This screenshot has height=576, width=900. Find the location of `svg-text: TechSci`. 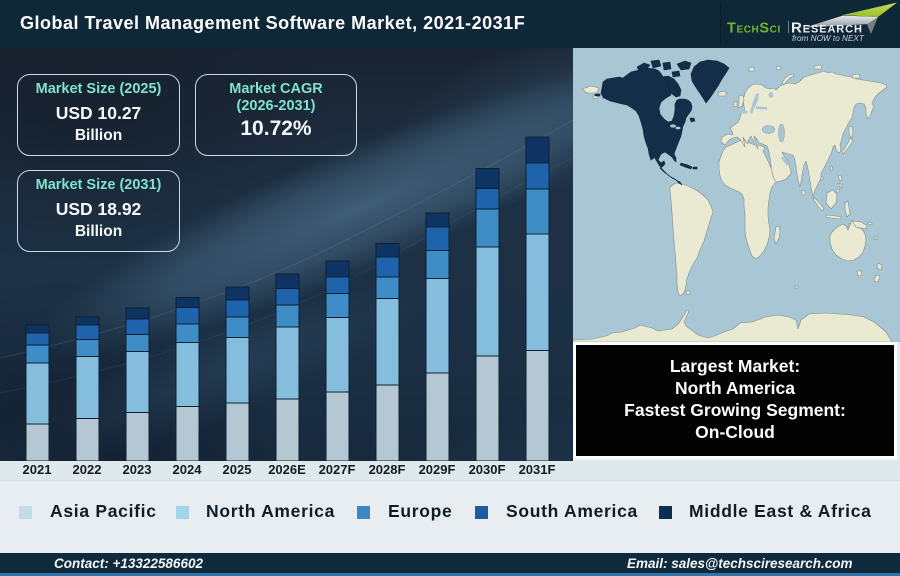

svg-text: TechSci is located at coordinates (754, 29).